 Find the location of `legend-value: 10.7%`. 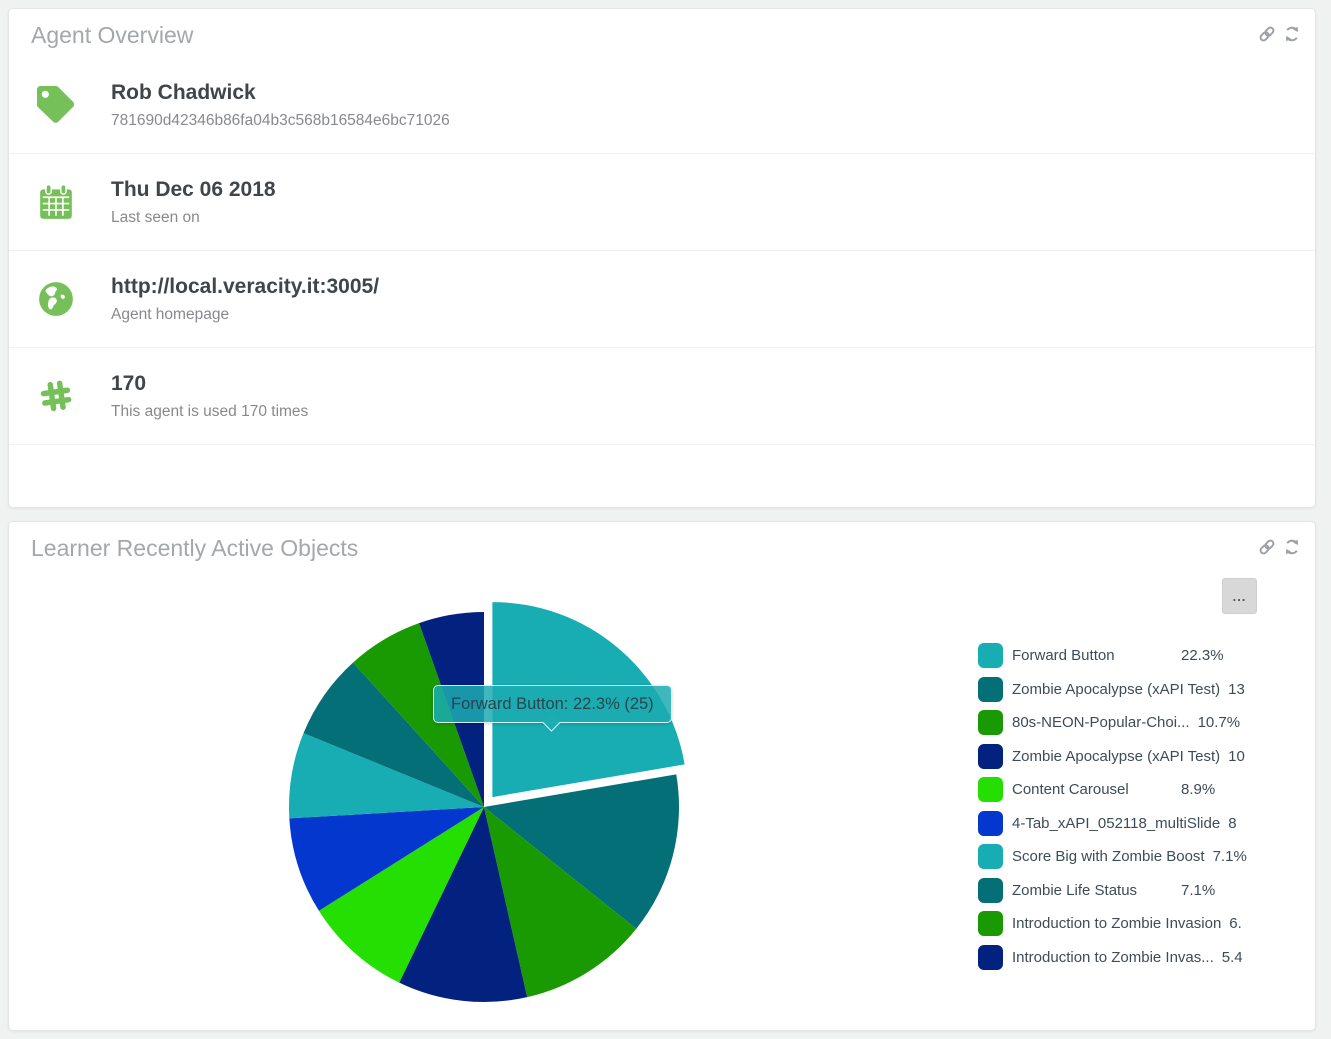

legend-value: 10.7% is located at coordinates (1219, 723).